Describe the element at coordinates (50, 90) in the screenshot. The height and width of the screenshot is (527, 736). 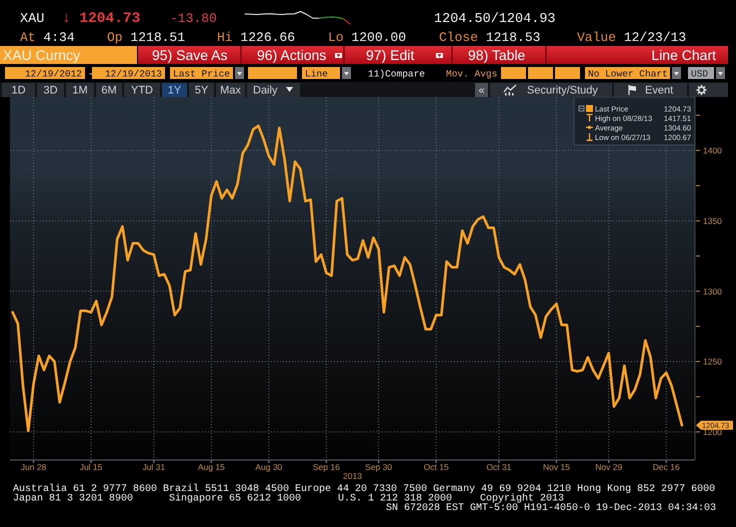
I see `text: 3D` at that location.